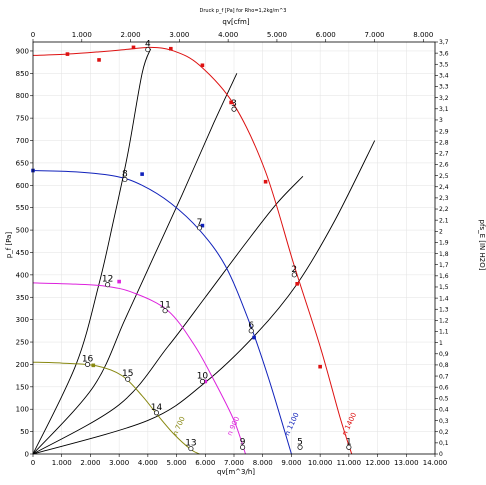 The height and width of the screenshot is (485, 486). What do you see at coordinates (320, 463) in the screenshot?
I see `tick-label-x: 10.000` at bounding box center [320, 463].